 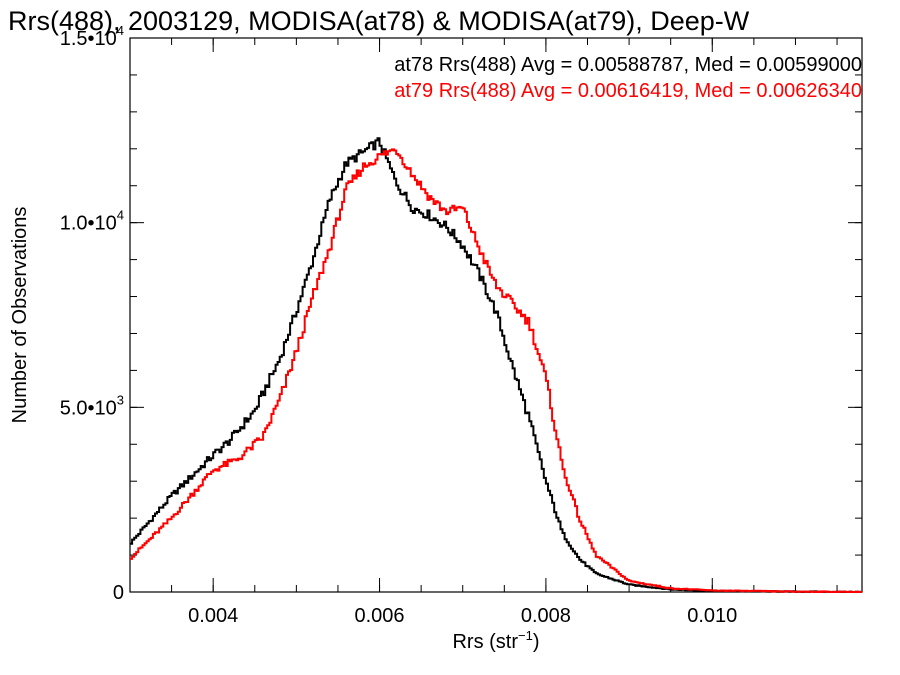 I want to click on x-axis-label: Rrs (str−1), so click(x=495, y=640).